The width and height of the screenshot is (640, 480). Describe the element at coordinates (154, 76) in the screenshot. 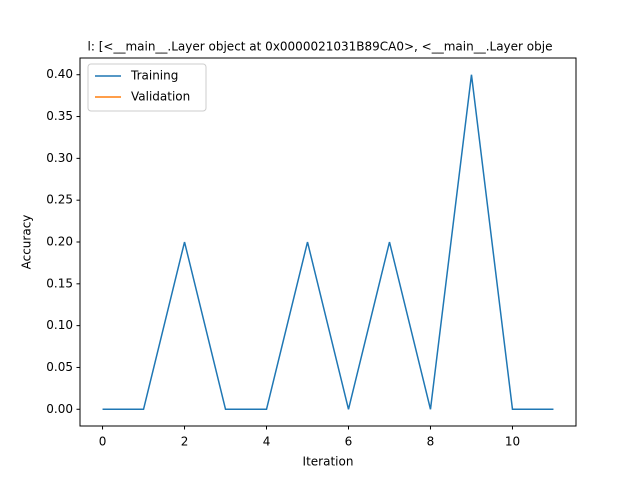

I see `legend-label: Training` at that location.